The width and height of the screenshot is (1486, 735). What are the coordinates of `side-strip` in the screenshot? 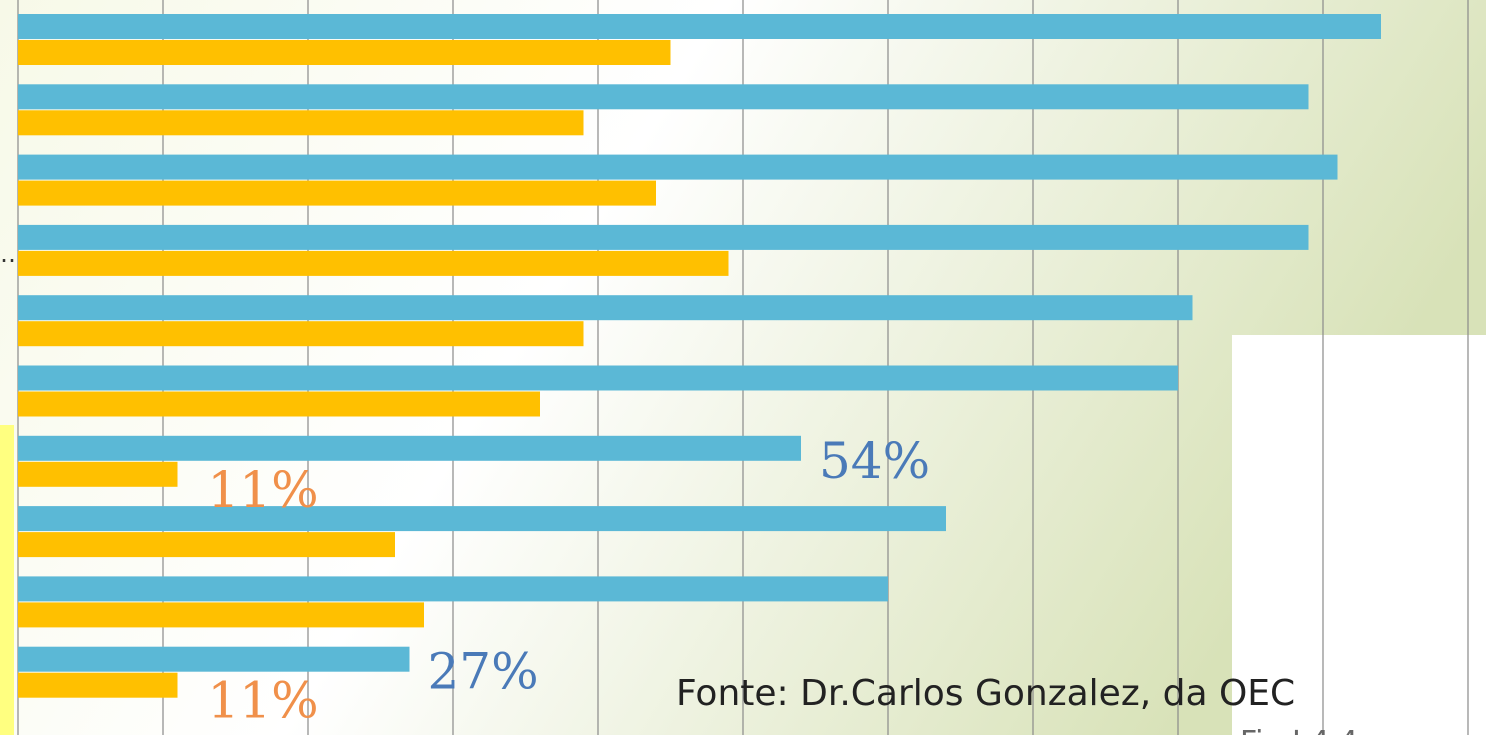 It's located at (7, 580).